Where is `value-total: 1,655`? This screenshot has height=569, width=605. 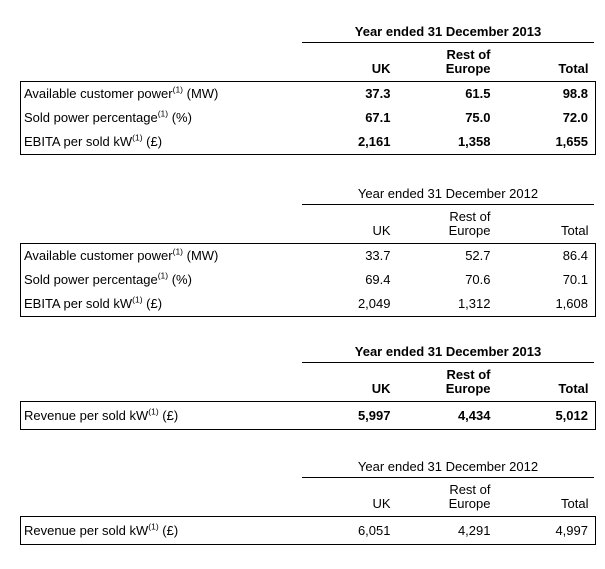 value-total: 1,655 is located at coordinates (546, 142).